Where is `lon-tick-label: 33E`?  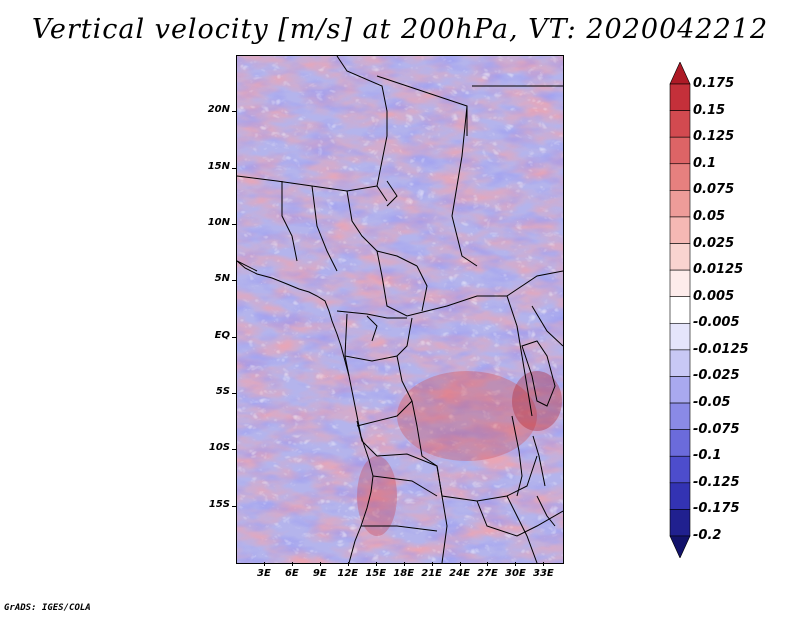
lon-tick-label: 33E is located at coordinates (543, 573).